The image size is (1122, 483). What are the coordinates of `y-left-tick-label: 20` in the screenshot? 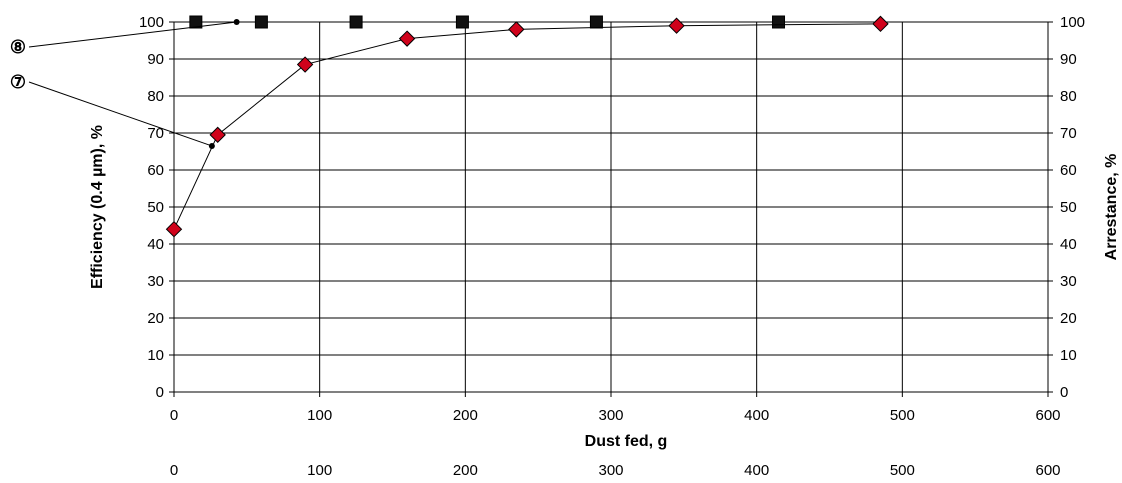 It's located at (155, 318).